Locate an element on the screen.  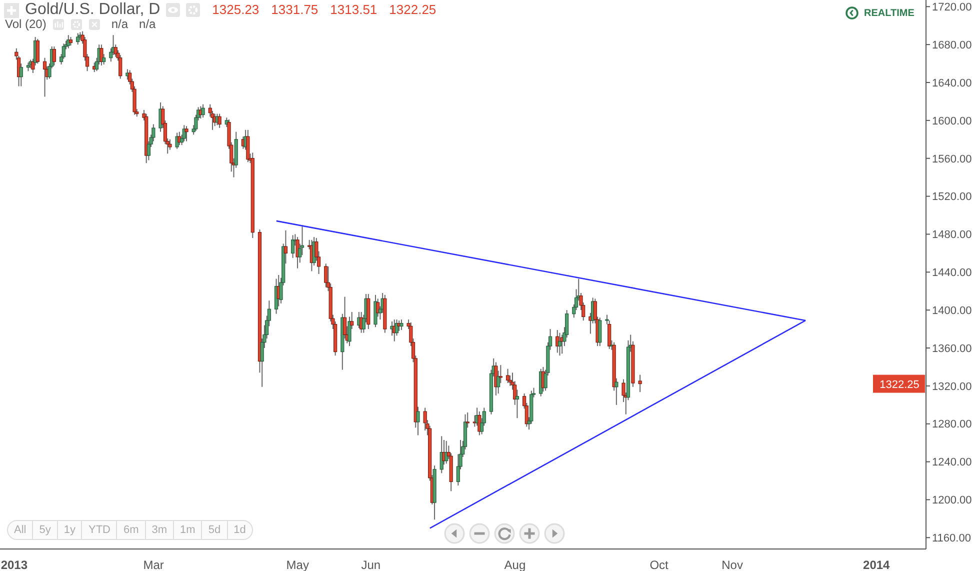
annotation: 1y is located at coordinates (69, 530).